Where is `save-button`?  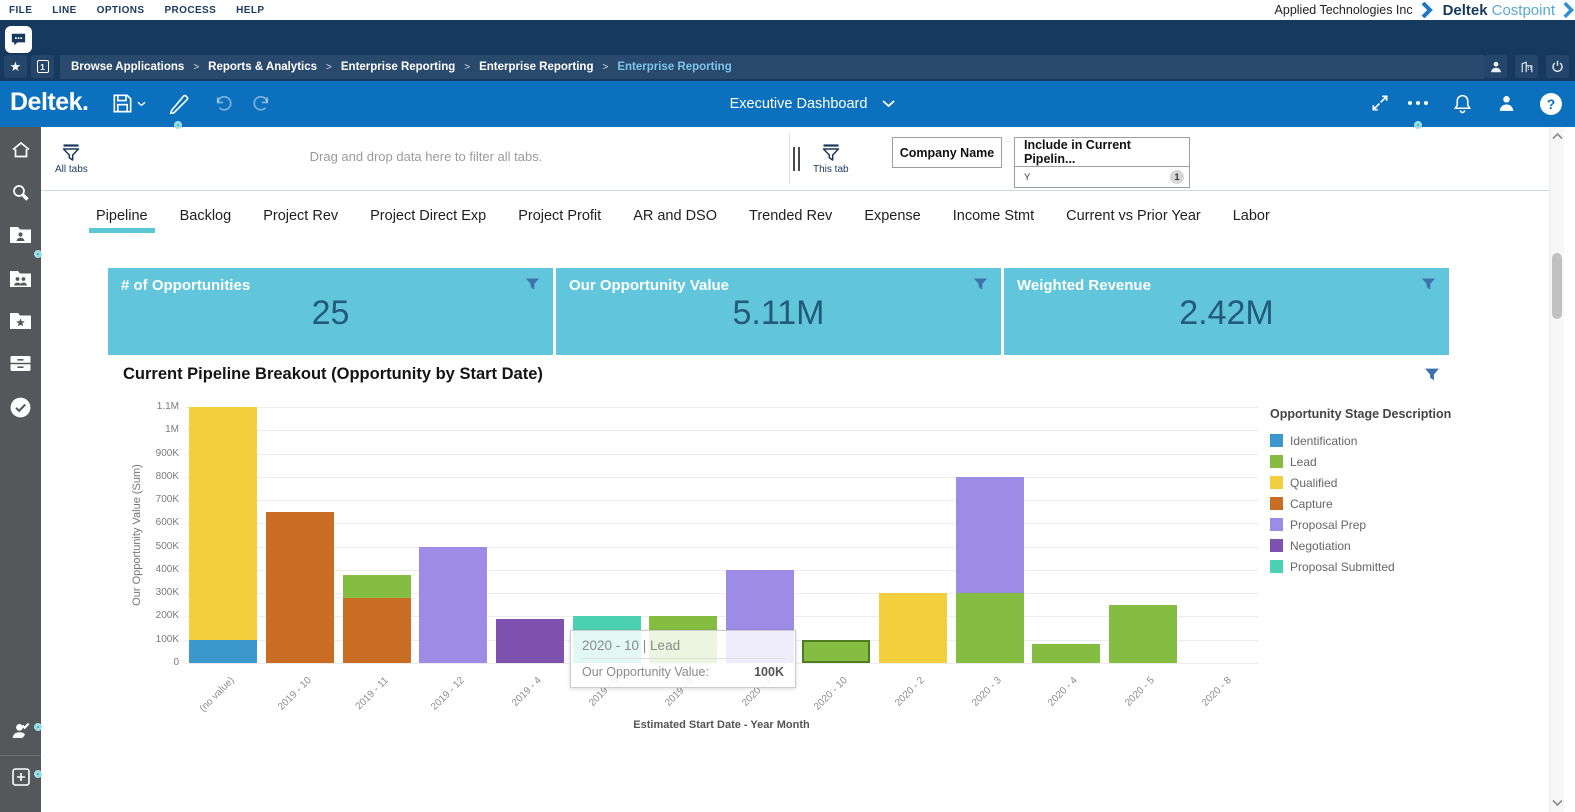
save-button is located at coordinates (129, 103).